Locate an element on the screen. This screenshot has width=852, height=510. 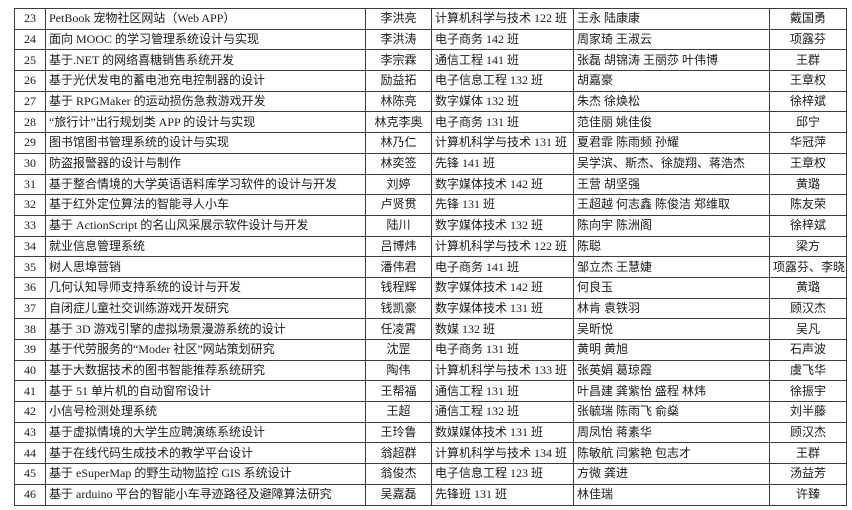
cell-advisor: 黄璐 is located at coordinates (808, 184).